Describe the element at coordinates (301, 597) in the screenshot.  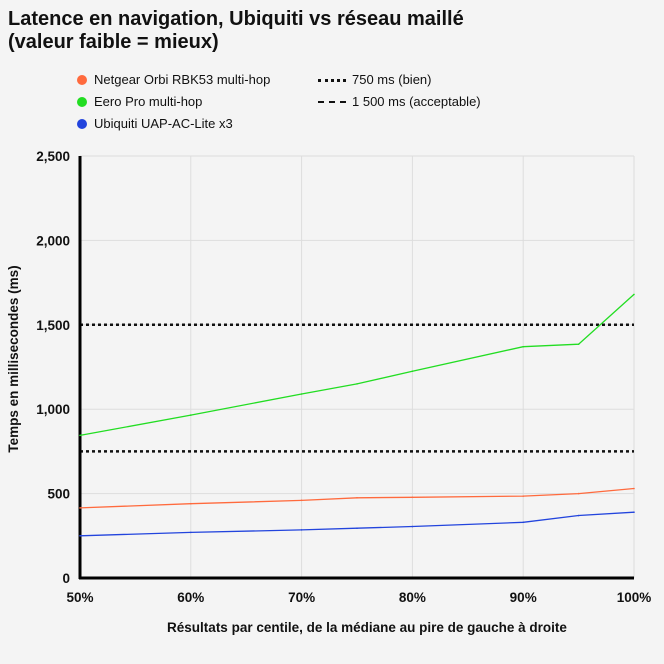
I see `x-tick-label: 70%` at that location.